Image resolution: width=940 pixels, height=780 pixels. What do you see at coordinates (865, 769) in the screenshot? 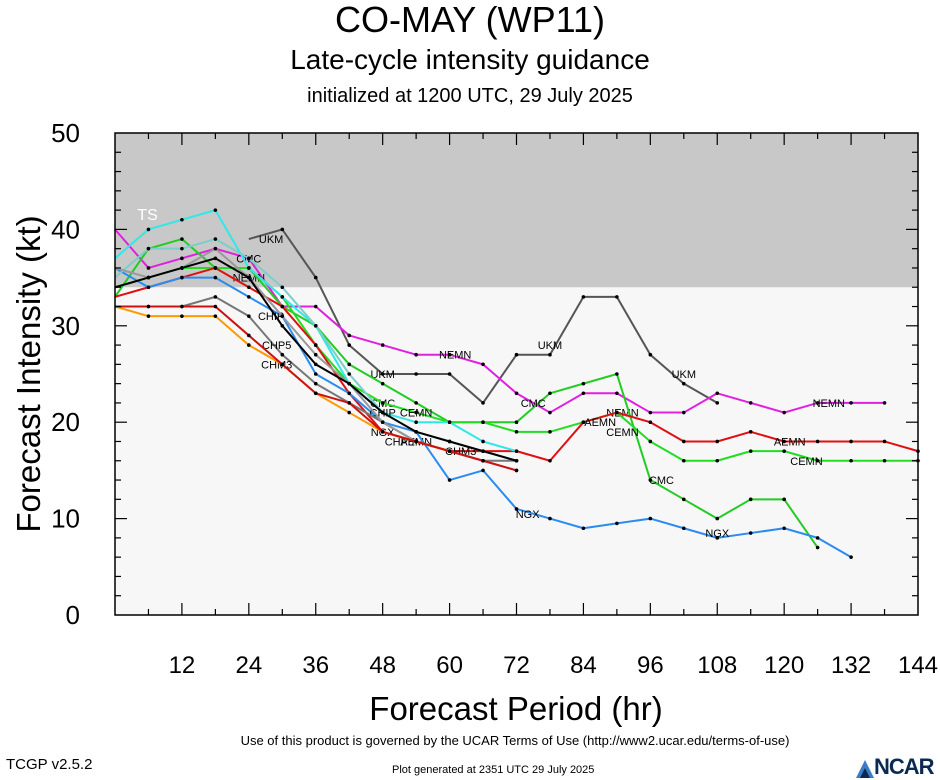
I see `ncar-logo-icon` at bounding box center [865, 769].